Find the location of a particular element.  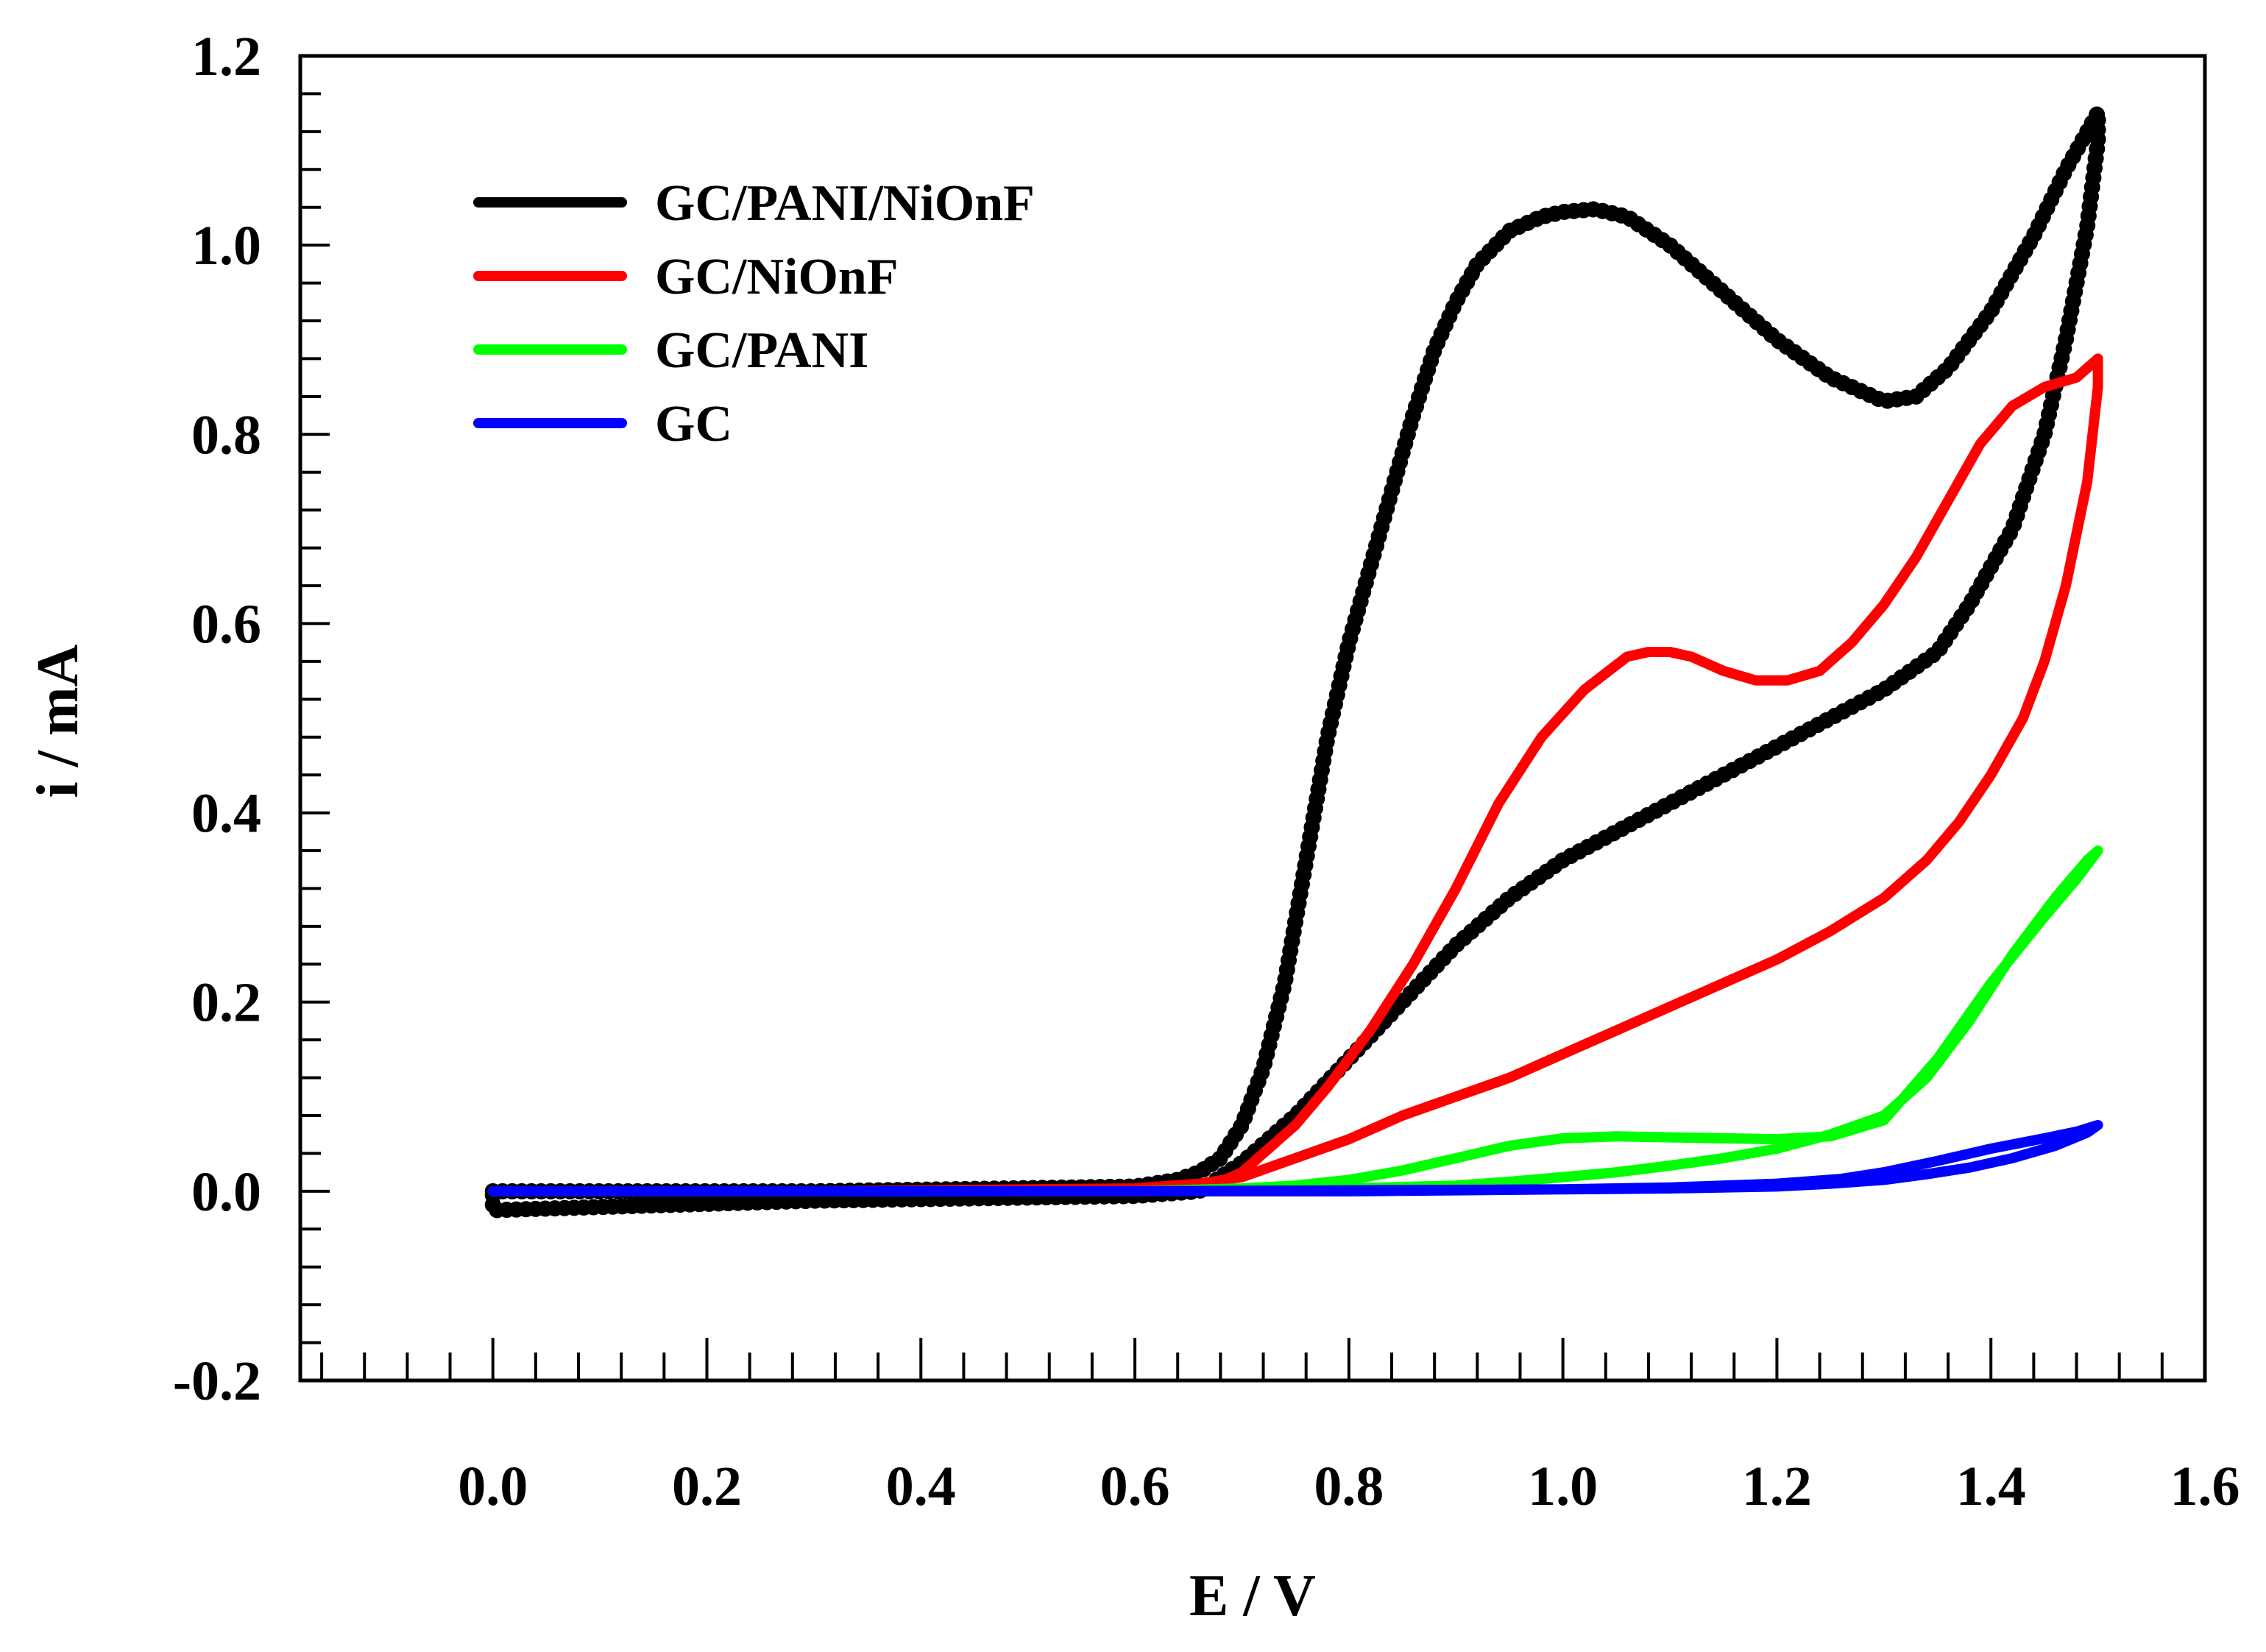

legend-label: GC/PANI is located at coordinates (761, 350).